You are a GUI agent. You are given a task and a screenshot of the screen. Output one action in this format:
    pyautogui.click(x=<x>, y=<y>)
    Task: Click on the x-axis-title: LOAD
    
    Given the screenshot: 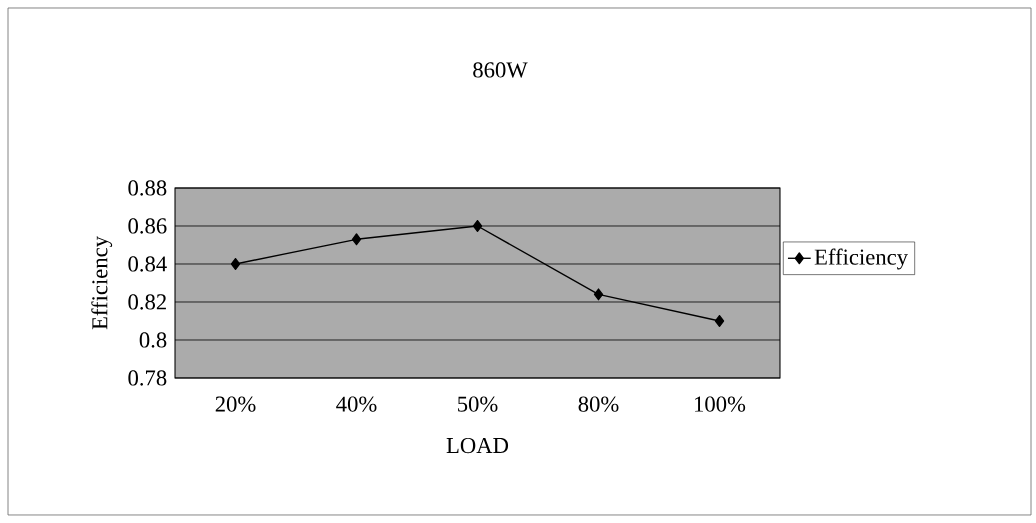 What is the action you would take?
    pyautogui.click(x=477, y=445)
    